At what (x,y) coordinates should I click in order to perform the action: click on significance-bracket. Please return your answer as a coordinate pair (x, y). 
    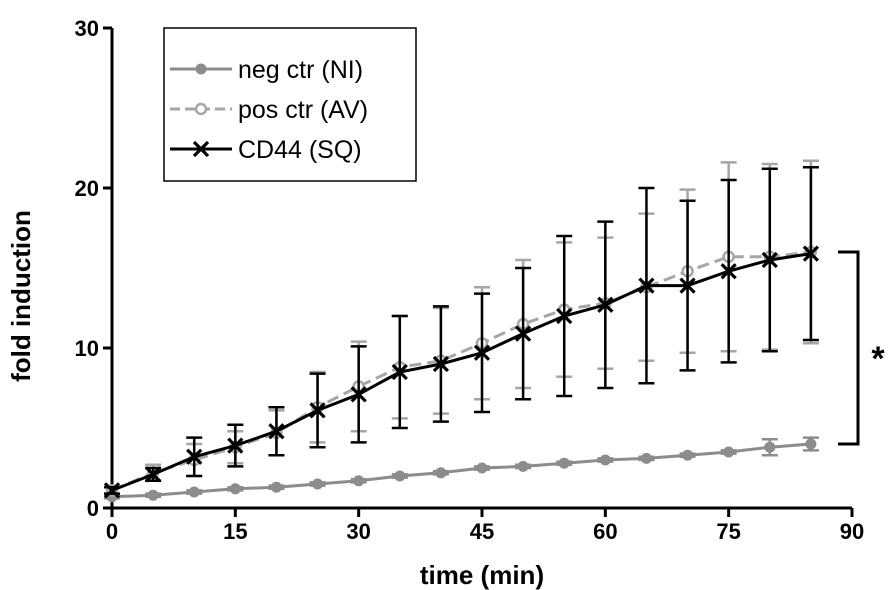
    Looking at the image, I should click on (849, 348).